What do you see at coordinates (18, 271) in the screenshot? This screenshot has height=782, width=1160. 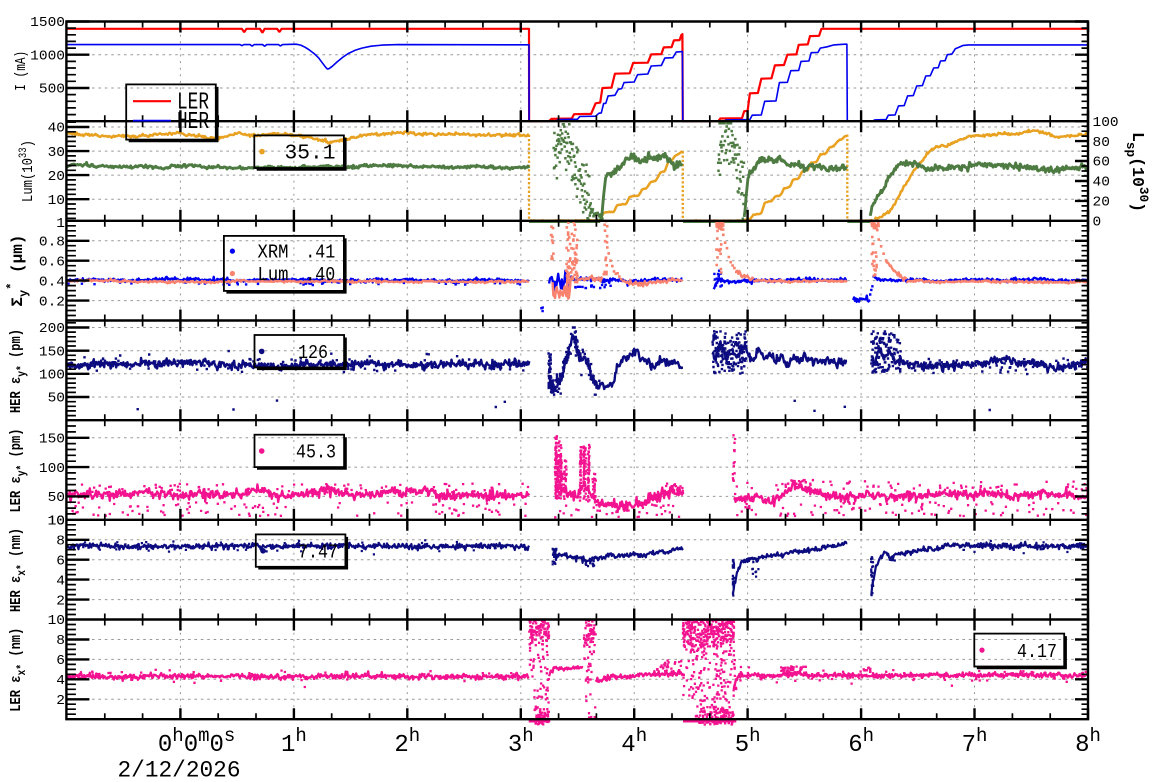 I see `svg-text: Σy* (μm)` at bounding box center [18, 271].